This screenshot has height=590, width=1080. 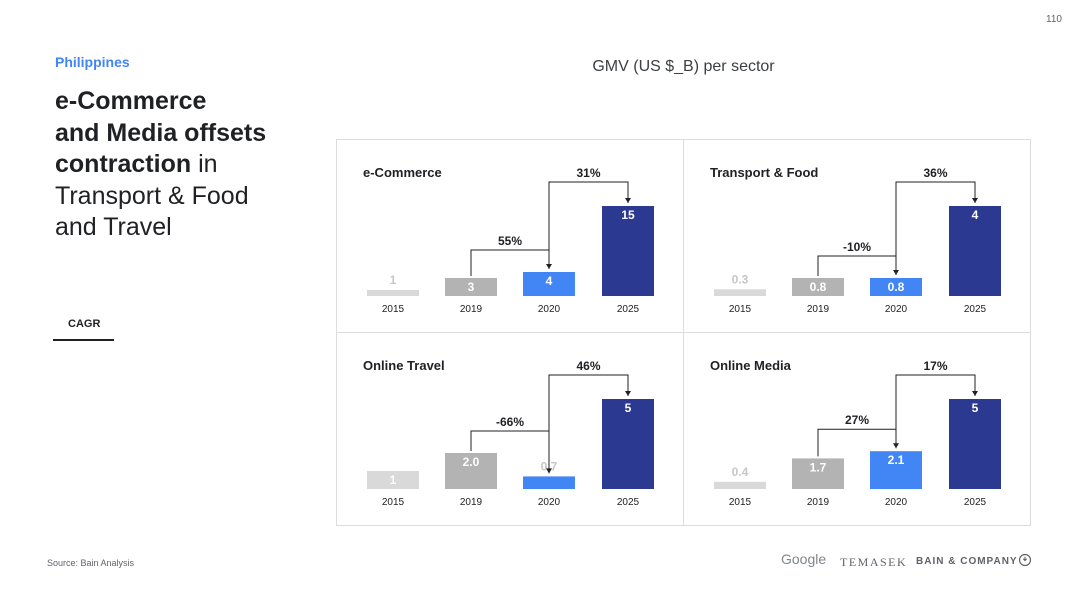 I want to click on value-label-2015: 0.4, so click(x=740, y=472).